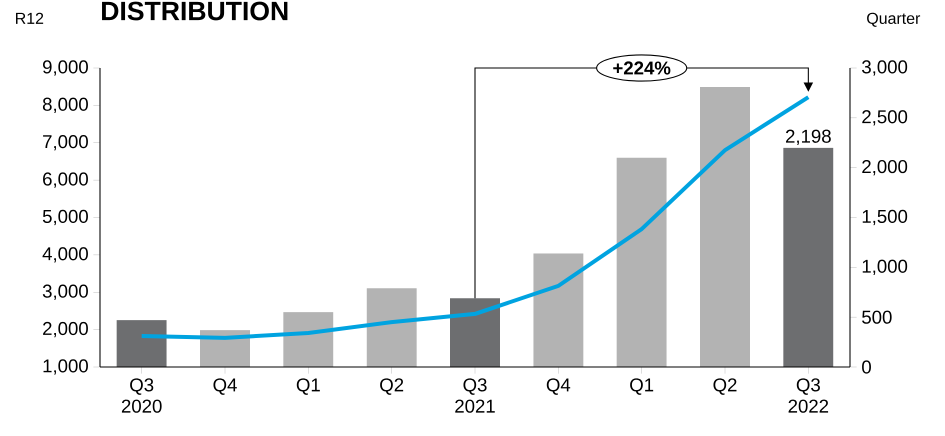 The width and height of the screenshot is (945, 436). Describe the element at coordinates (641, 68) in the screenshot. I see `annotation: +224%` at that location.